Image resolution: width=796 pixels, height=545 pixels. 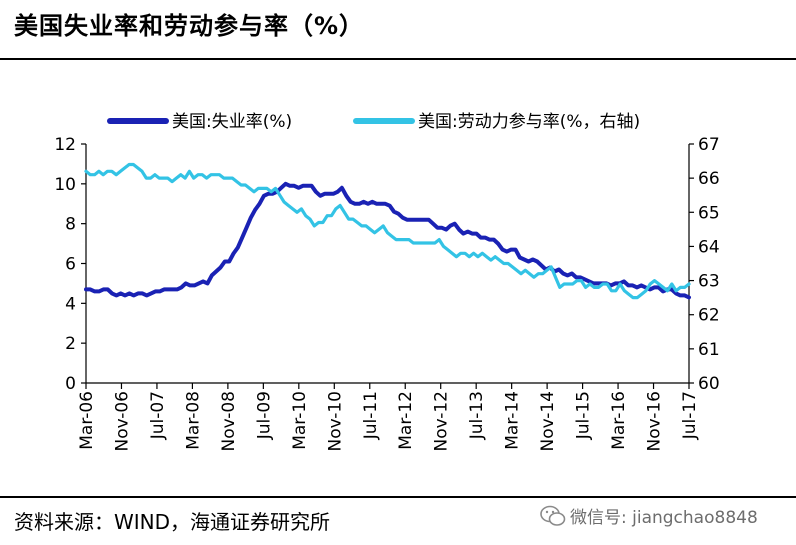 I want to click on y-left-tick-label: 4, so click(x=70, y=304).